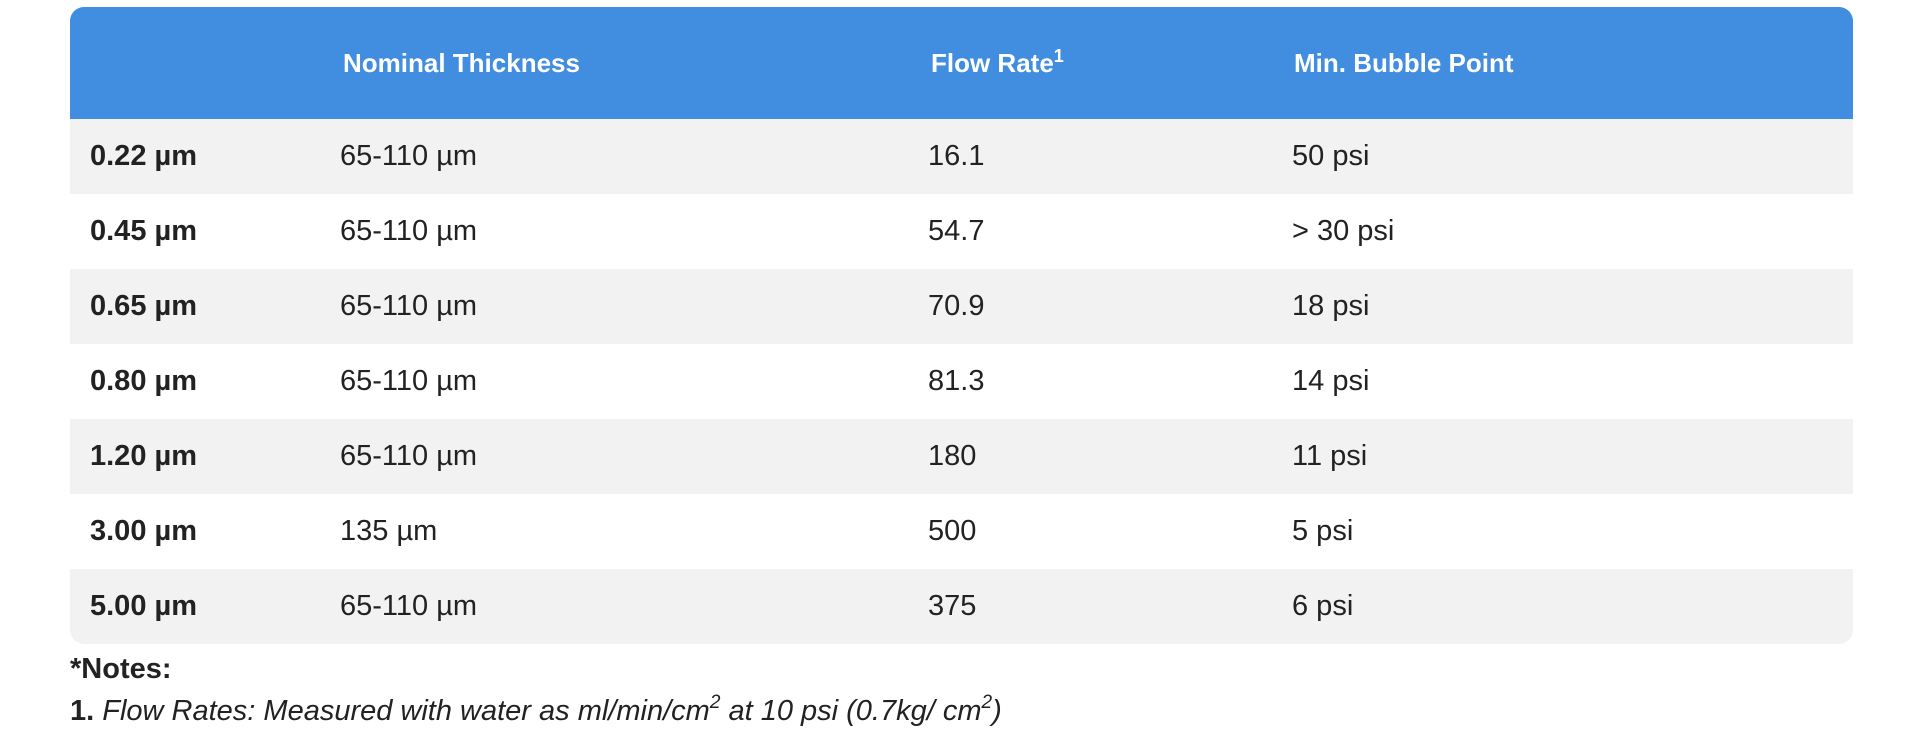  What do you see at coordinates (992, 62) in the screenshot?
I see `header-flow-label: Flow Rate` at bounding box center [992, 62].